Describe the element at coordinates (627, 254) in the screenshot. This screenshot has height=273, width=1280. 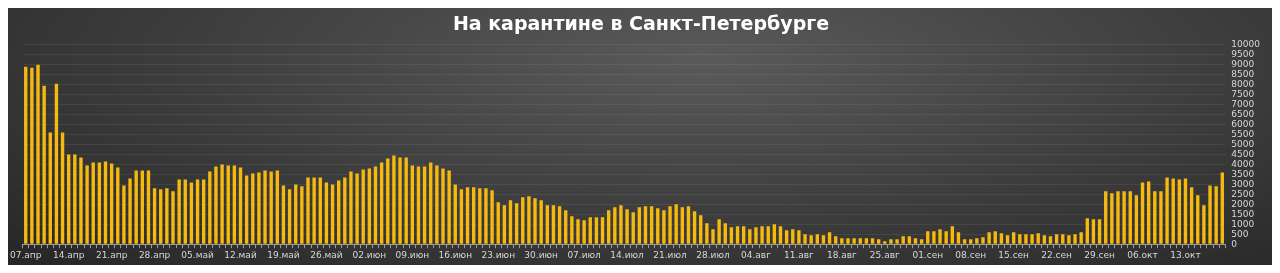
I see `x-tick-label: 14.июл` at that location.